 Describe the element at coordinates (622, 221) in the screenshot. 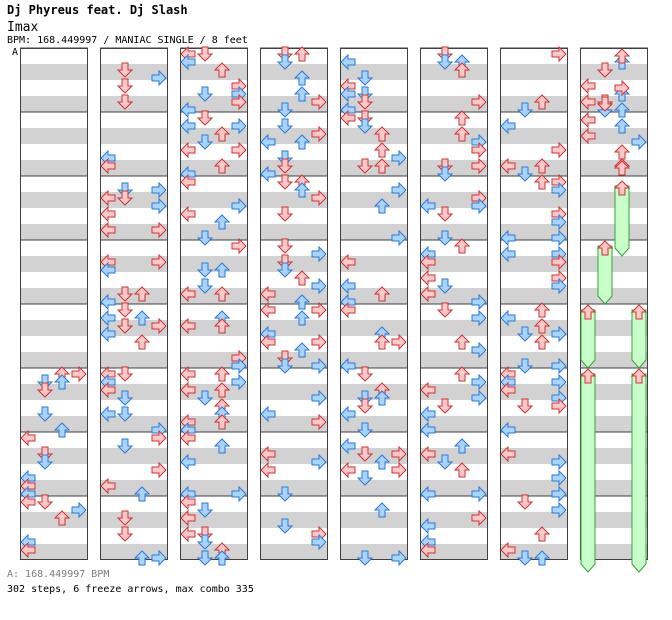

I see `freeze-arrow` at that location.